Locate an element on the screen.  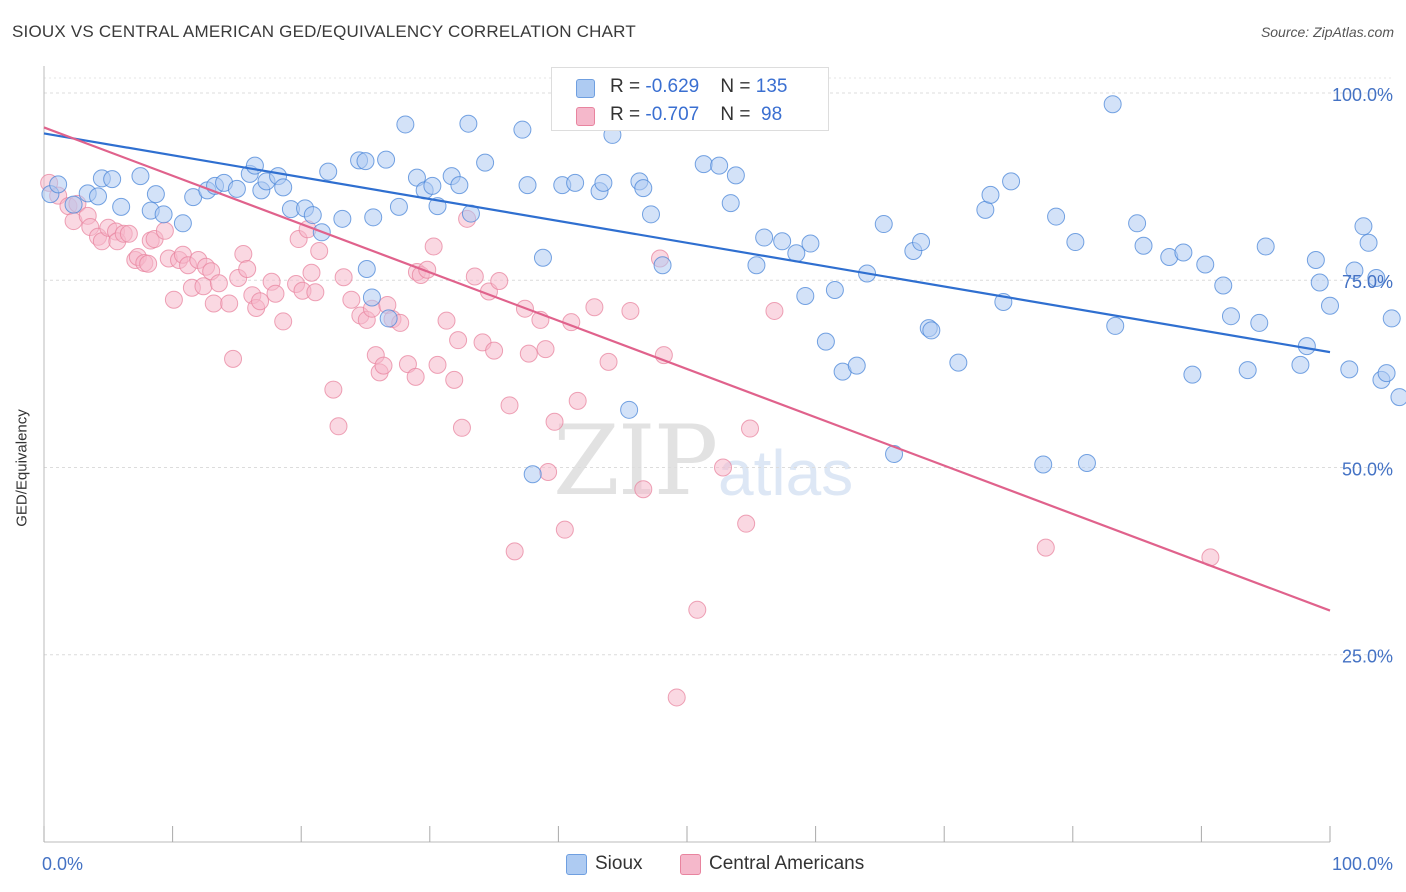
correlation-legend: R = -0.629 N = 135 R = -0.707 N = 98 is located at coordinates (690, 99).